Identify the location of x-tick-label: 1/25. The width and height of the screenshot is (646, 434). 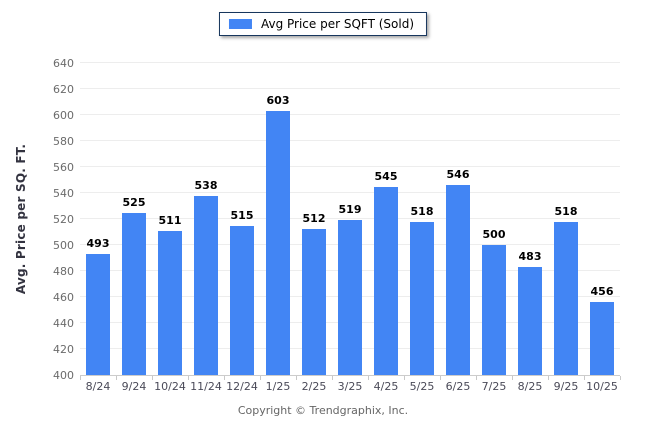
(278, 386).